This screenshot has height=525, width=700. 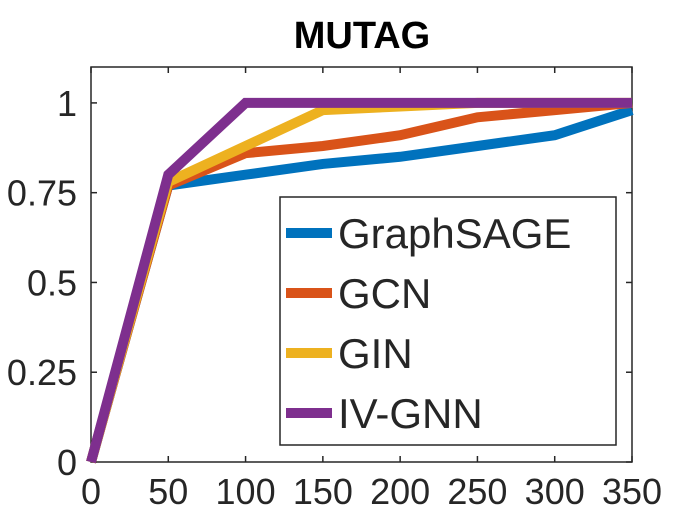 I want to click on y-tick-label: 0.75, so click(x=42, y=193).